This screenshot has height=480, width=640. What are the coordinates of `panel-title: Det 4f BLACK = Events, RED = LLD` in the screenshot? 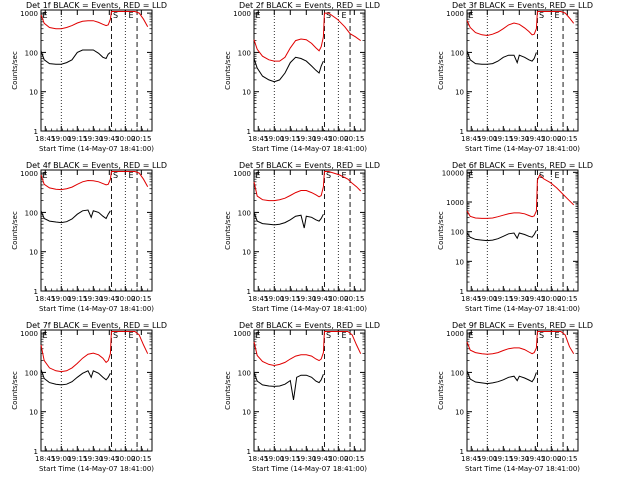 It's located at (96, 165).